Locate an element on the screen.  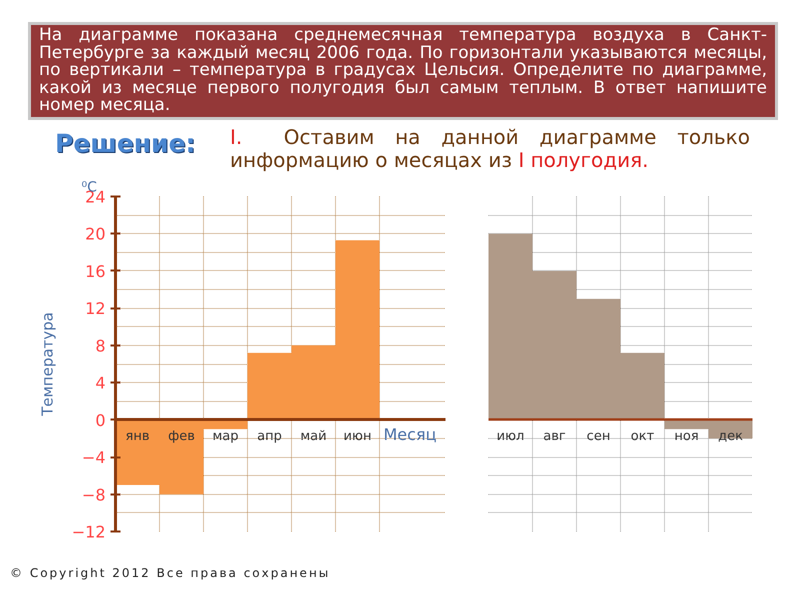
text: Решение: is located at coordinates (125, 144).